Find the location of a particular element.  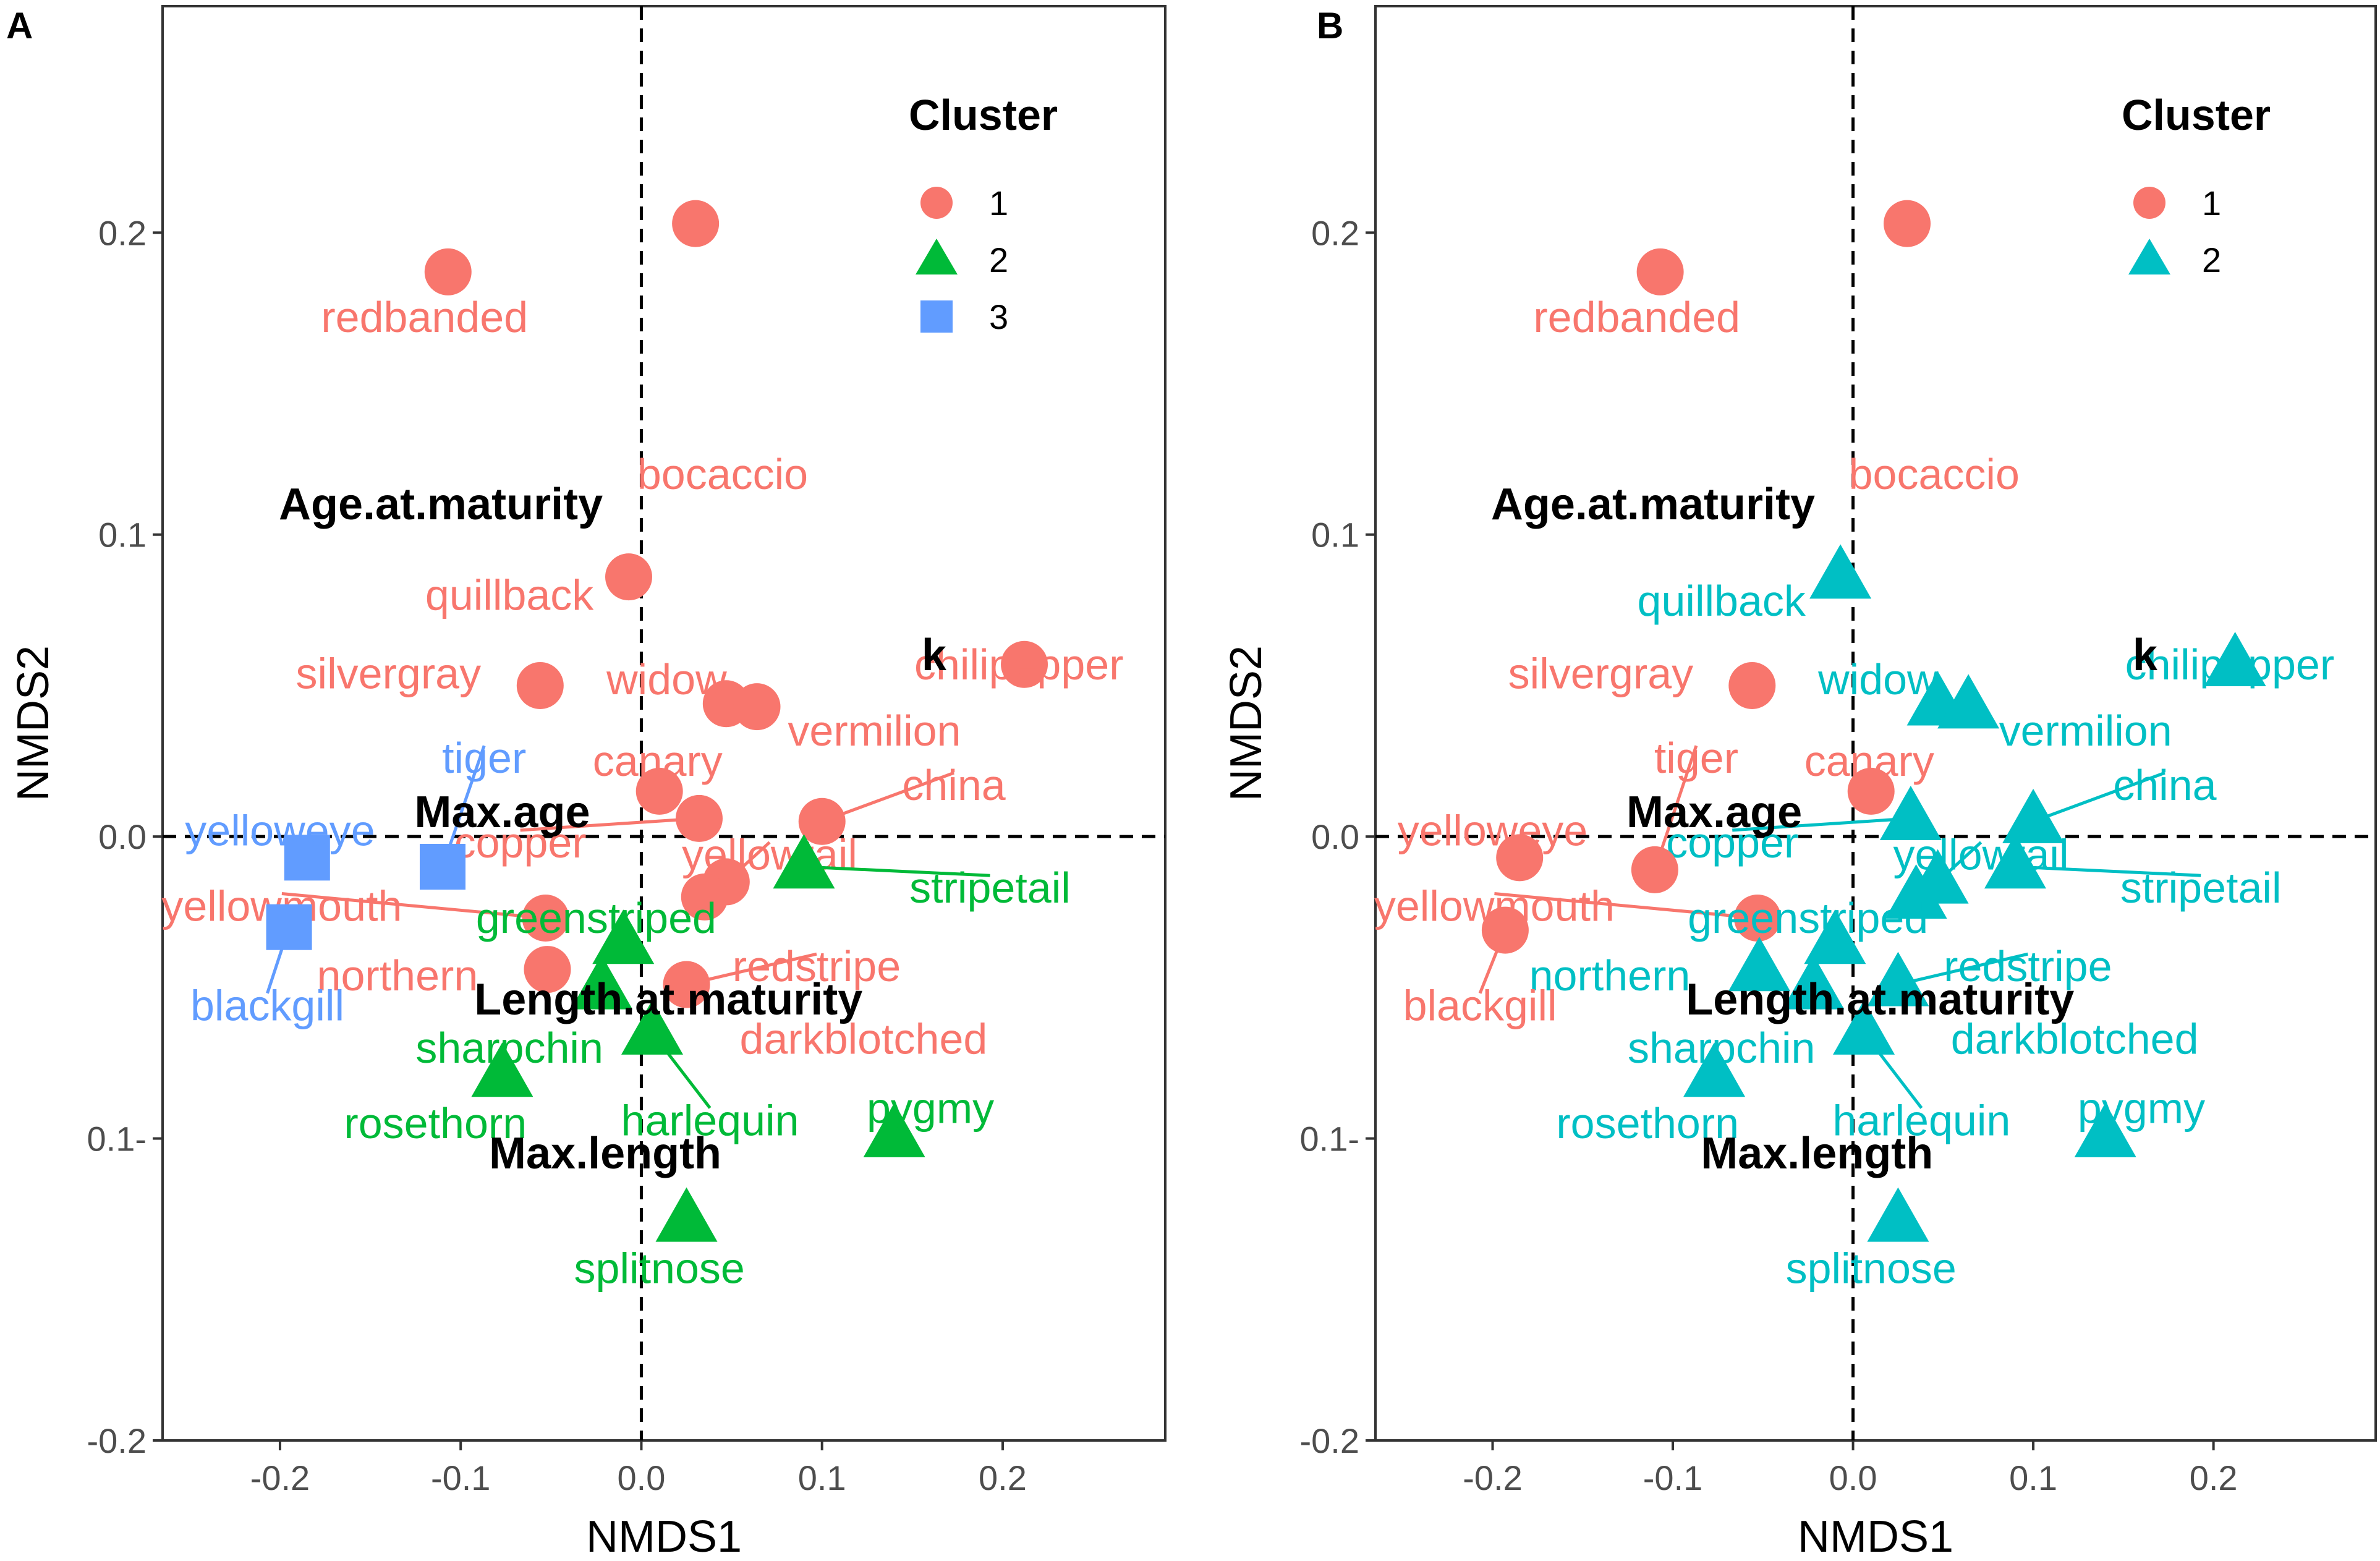

point-label-widow: widow is located at coordinates (666, 679).